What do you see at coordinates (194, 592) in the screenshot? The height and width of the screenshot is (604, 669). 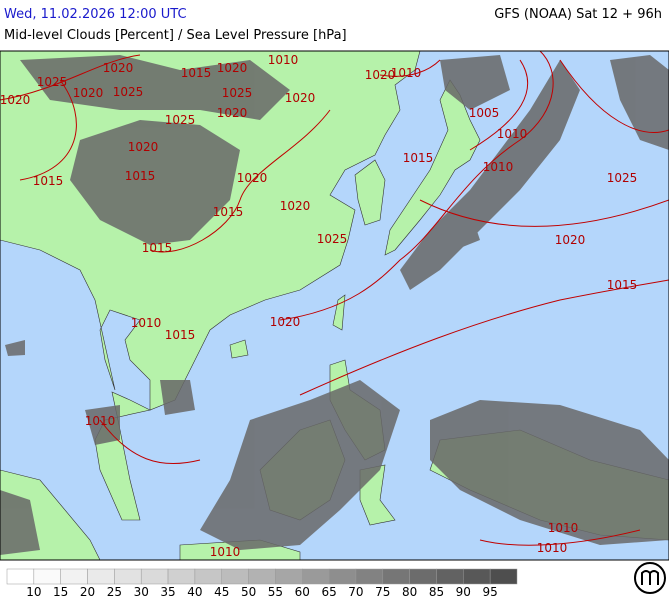 I see `legend-label: 40` at bounding box center [194, 592].